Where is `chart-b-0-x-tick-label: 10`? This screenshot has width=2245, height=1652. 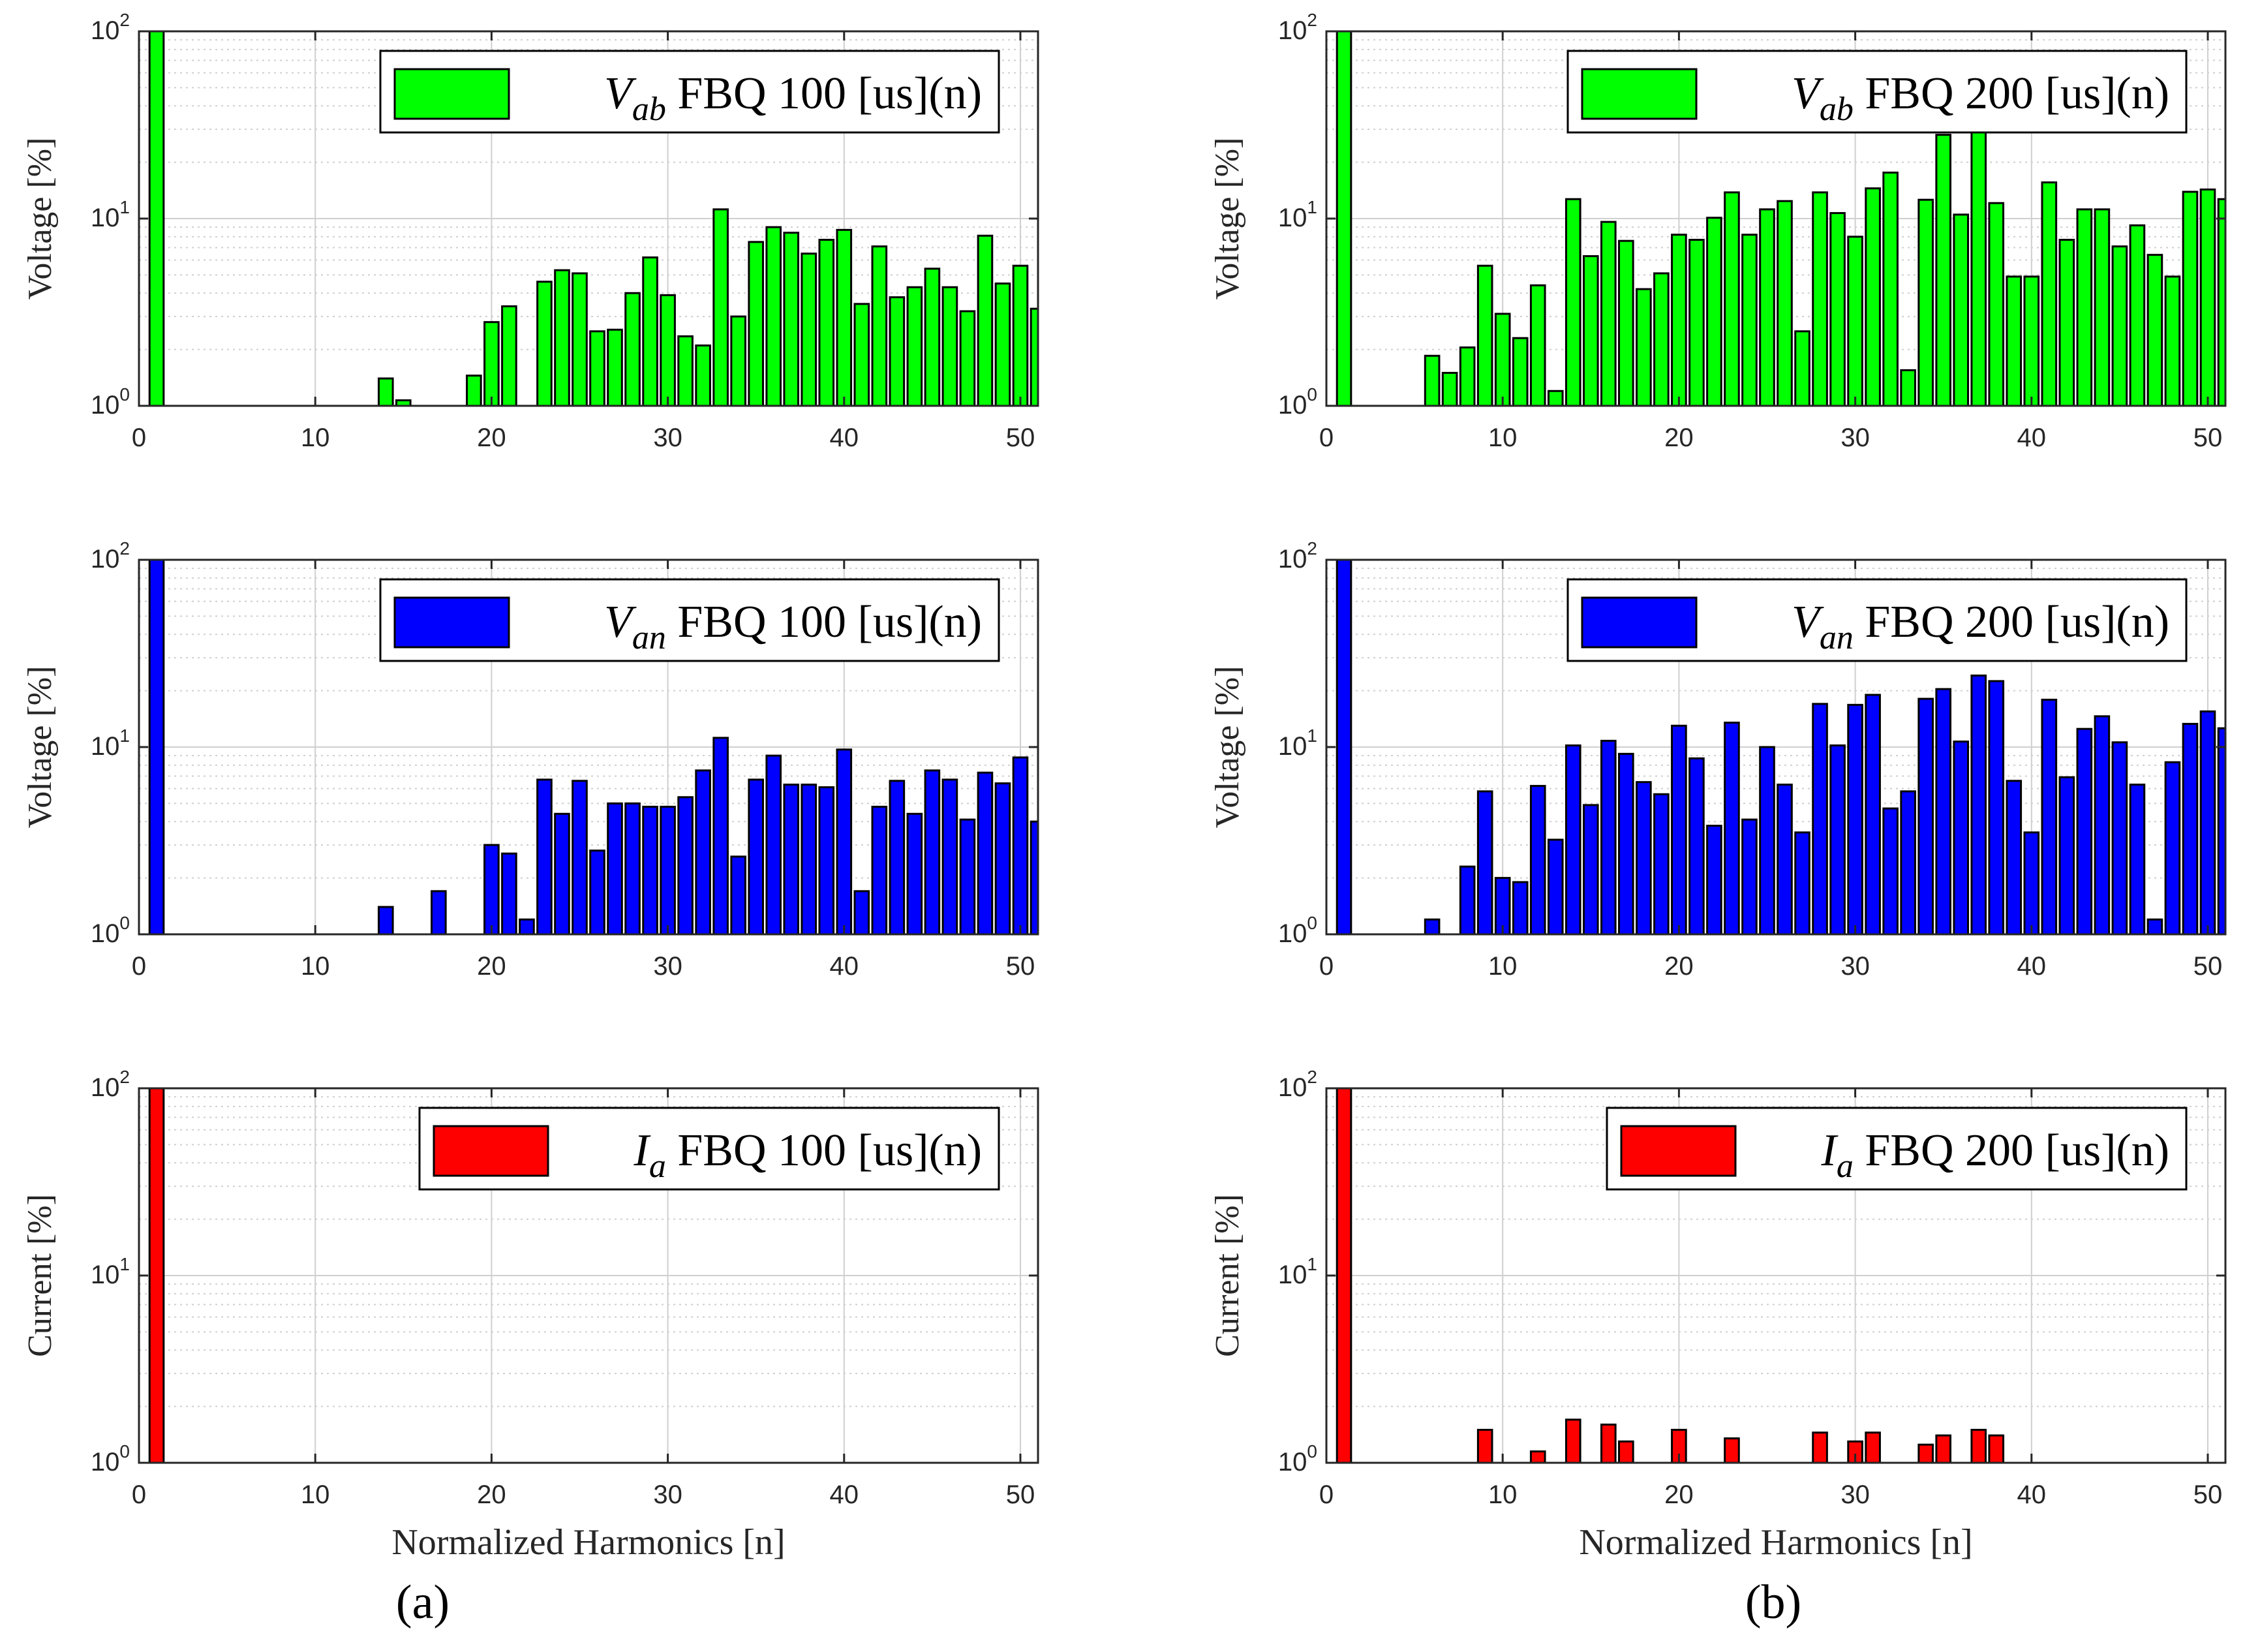
chart-b-0-x-tick-label: 10 is located at coordinates (1503, 438).